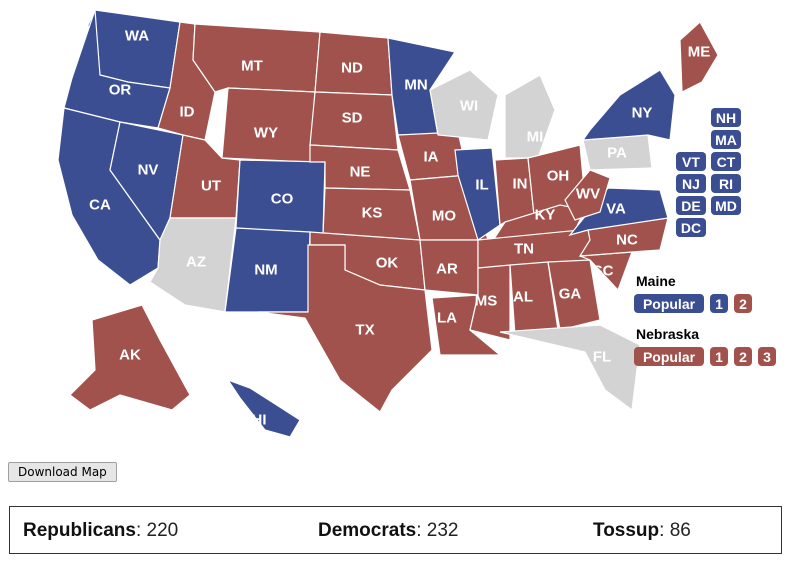 The image size is (799, 563). I want to click on state-fl, so click(570, 368).